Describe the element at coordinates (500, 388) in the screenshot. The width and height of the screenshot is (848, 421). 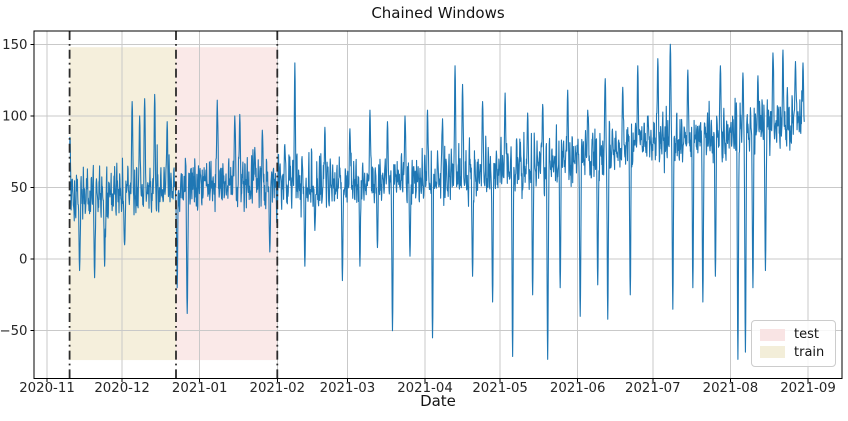
I see `x-tick-label: 2021-05` at that location.